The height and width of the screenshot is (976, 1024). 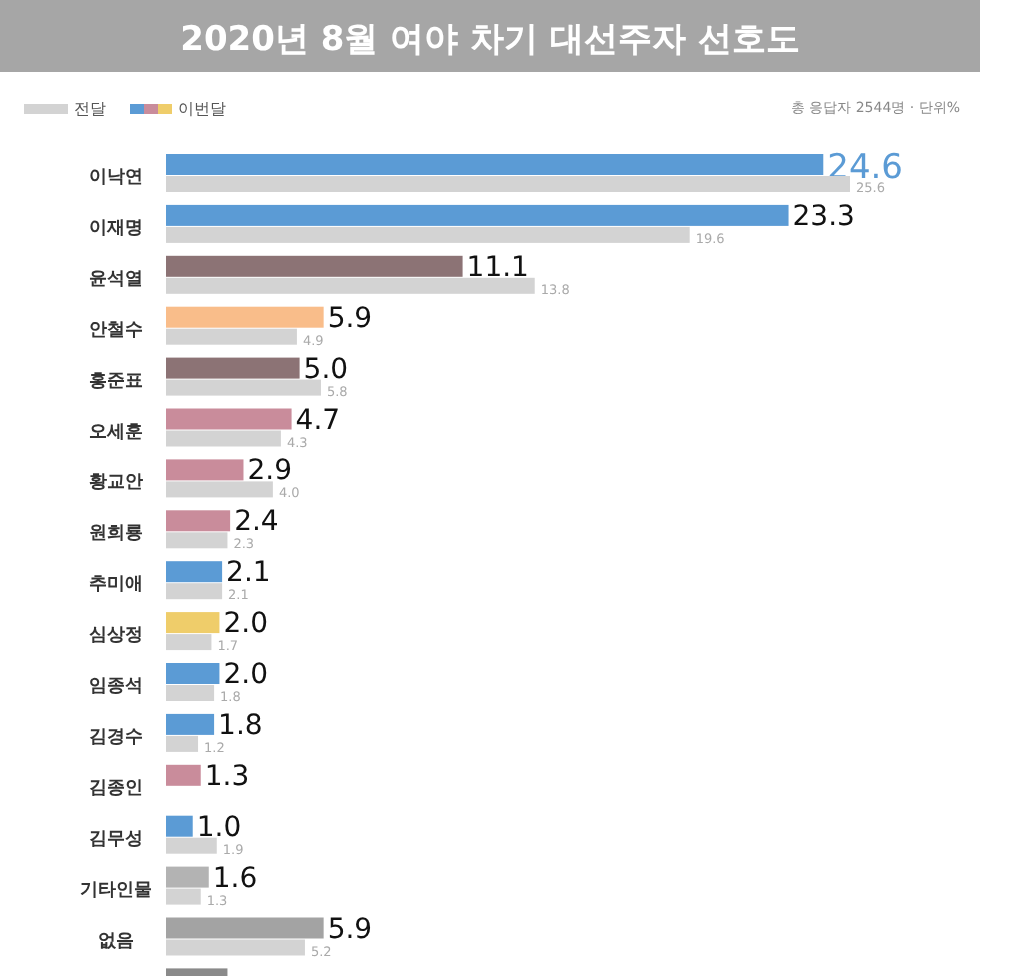 I want to click on y-tick-label: 심상정, so click(x=116, y=636).